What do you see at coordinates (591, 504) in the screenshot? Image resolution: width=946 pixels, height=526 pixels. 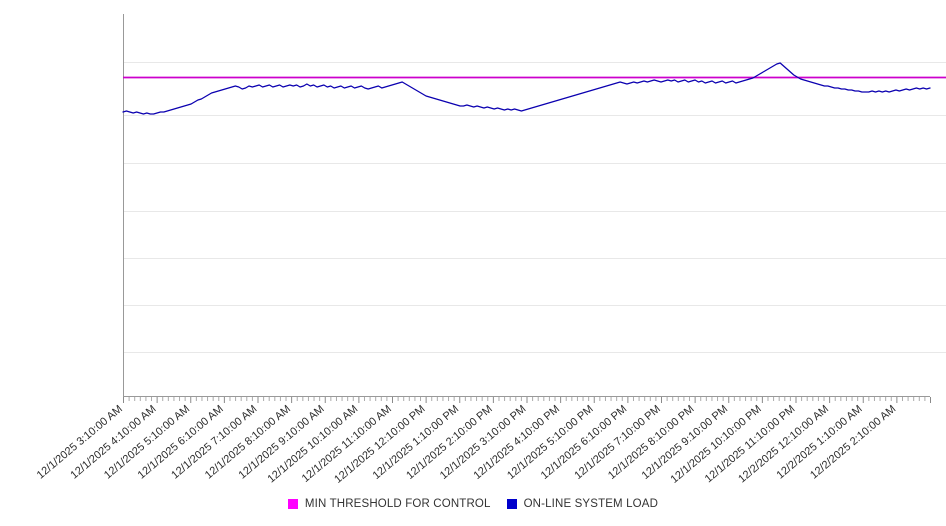 I see `legend-label: ON-LINE SYSTEM LOAD` at bounding box center [591, 504].